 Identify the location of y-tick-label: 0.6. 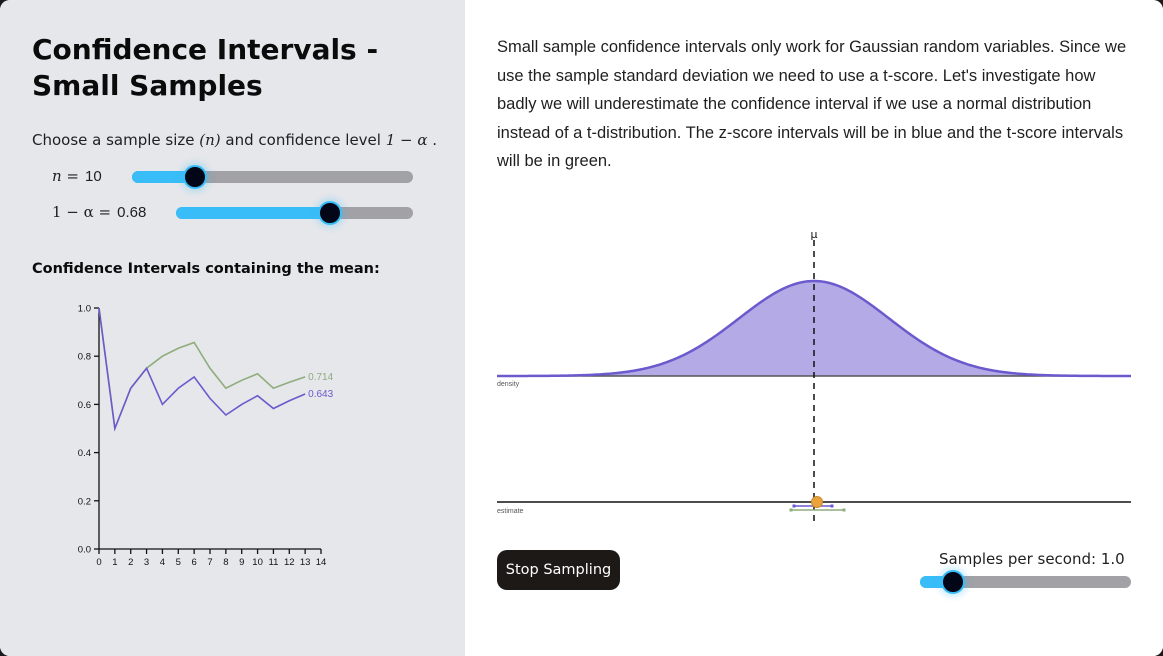
(84, 405).